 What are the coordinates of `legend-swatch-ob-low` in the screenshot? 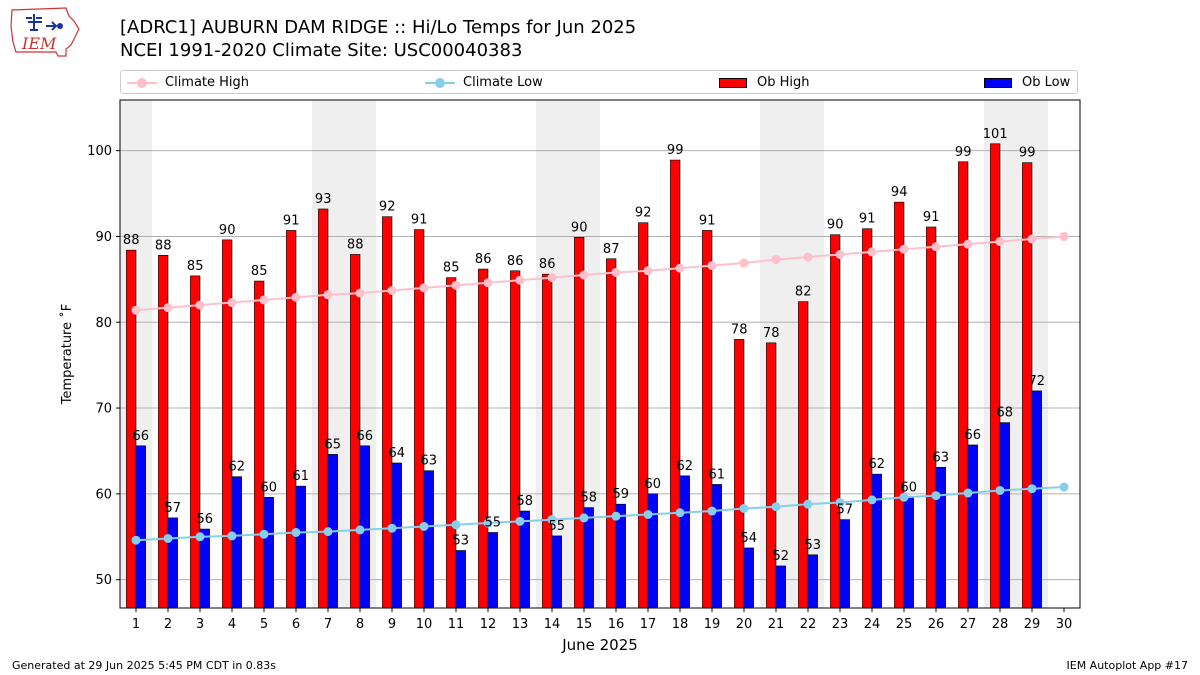 It's located at (999, 83).